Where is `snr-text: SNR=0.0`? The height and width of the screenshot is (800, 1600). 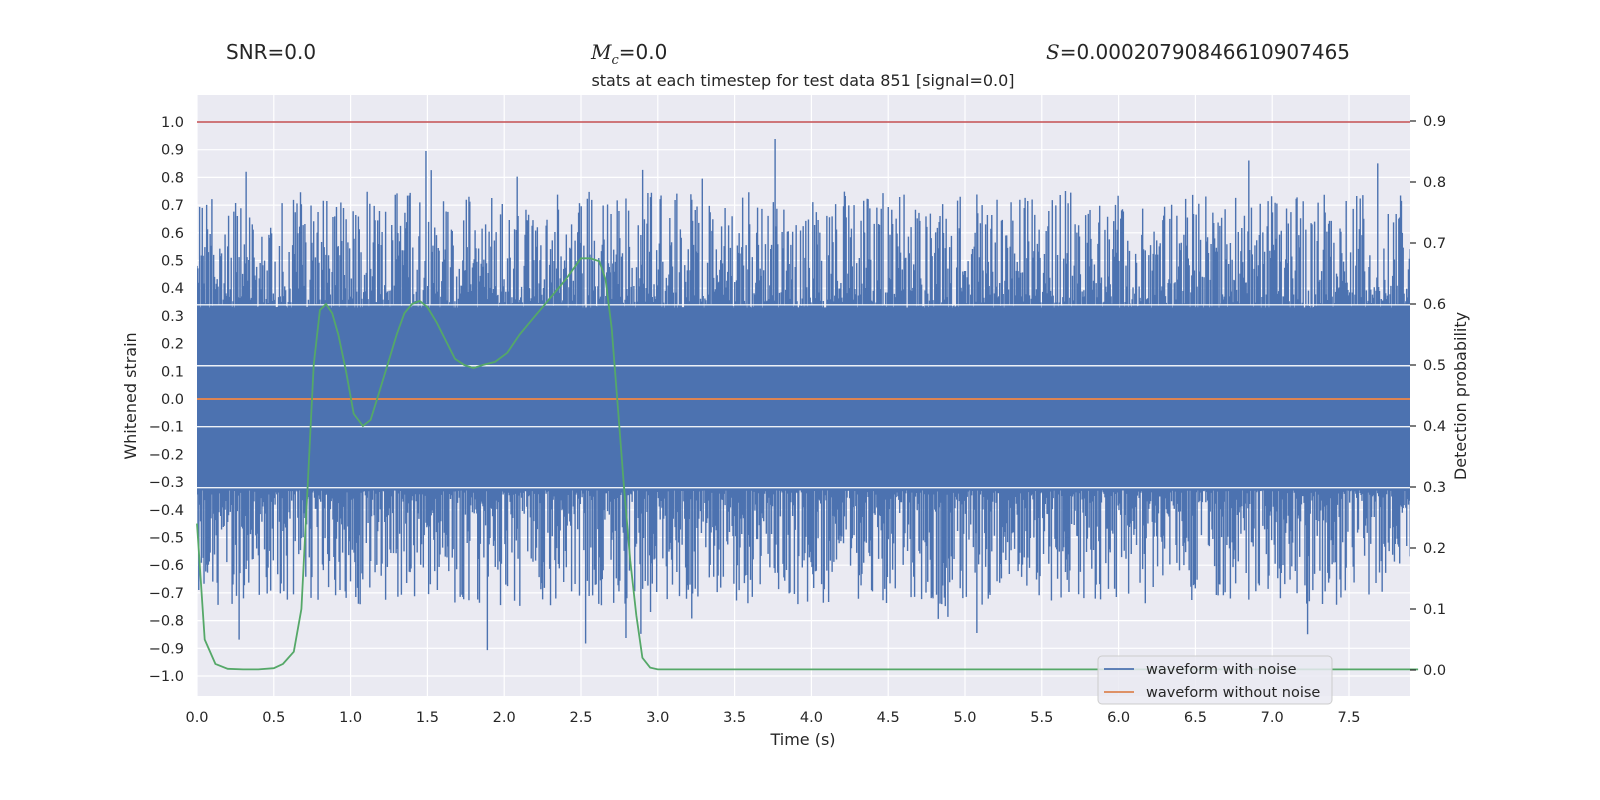
snr-text: SNR=0.0 is located at coordinates (271, 52).